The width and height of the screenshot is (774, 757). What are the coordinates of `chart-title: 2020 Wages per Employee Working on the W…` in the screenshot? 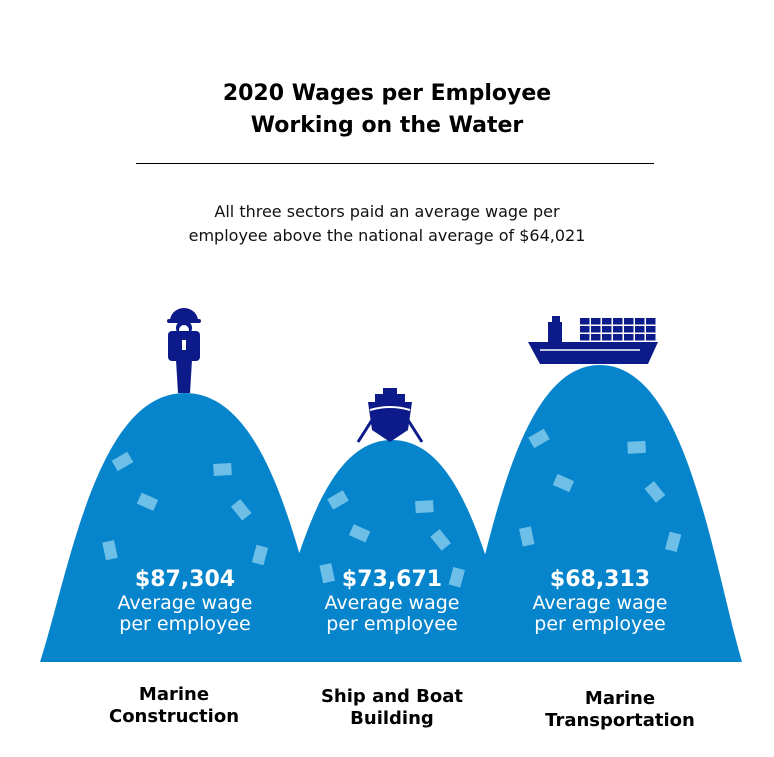 It's located at (387, 109).